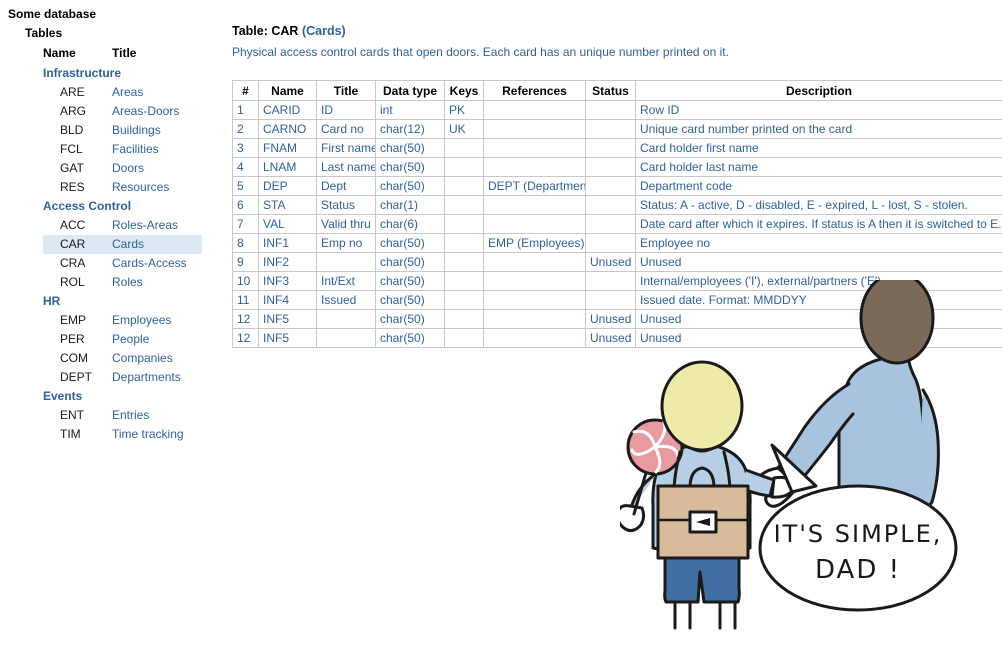 The width and height of the screenshot is (1002, 666). Describe the element at coordinates (346, 110) in the screenshot. I see `cell-title: ID` at that location.